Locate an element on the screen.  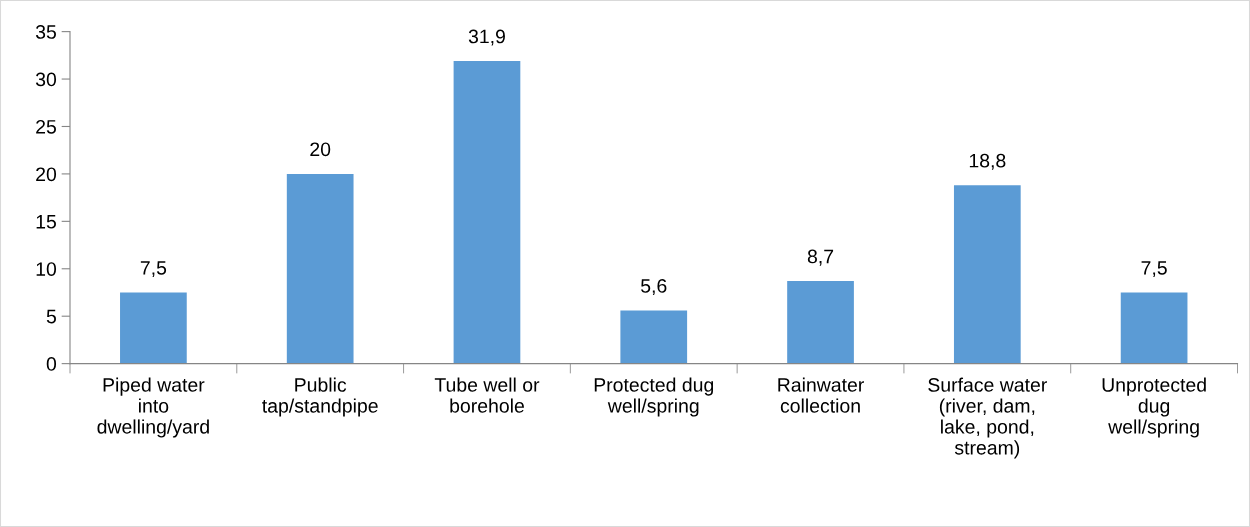
x-tick-label: Piped water into dwelling/yard is located at coordinates (153, 407).